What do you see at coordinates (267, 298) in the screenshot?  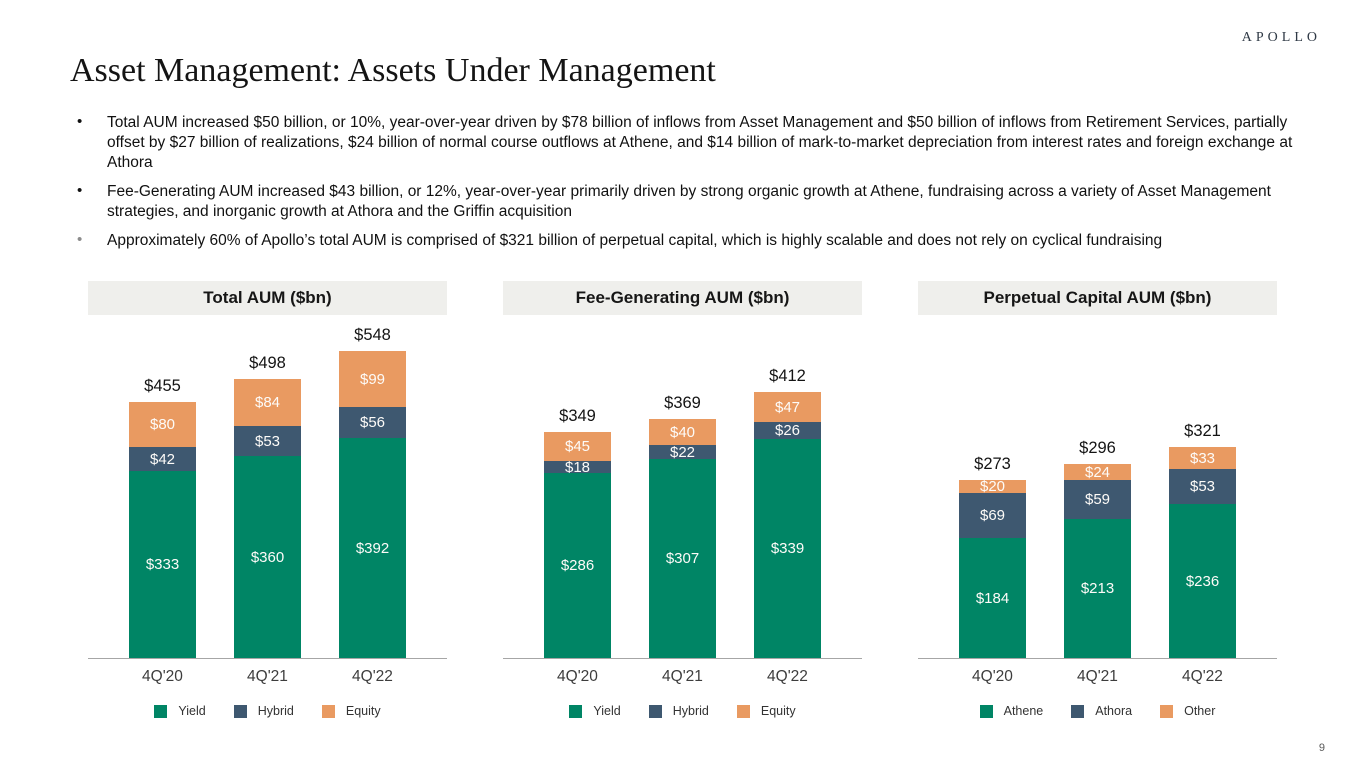 I see `chart-title: Total AUM ($bn)` at bounding box center [267, 298].